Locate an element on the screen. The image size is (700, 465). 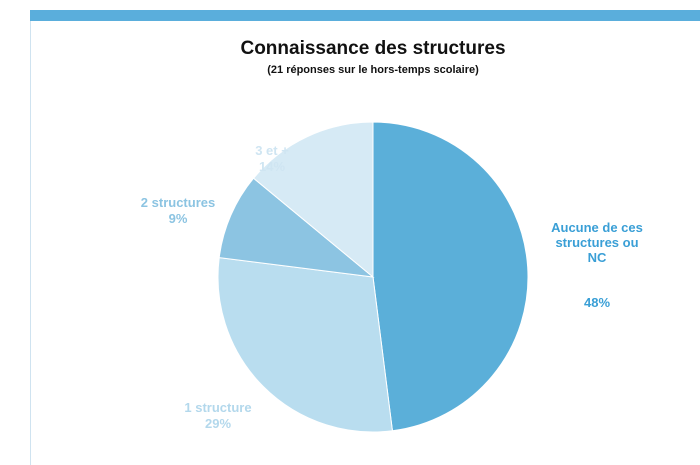
top-bar is located at coordinates (365, 15).